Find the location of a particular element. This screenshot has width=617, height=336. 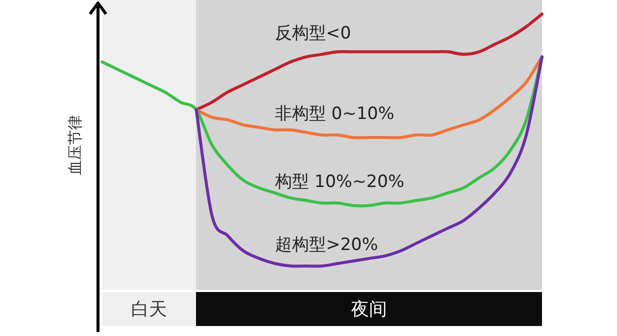

series-label: 构型 10%~20% is located at coordinates (339, 182).